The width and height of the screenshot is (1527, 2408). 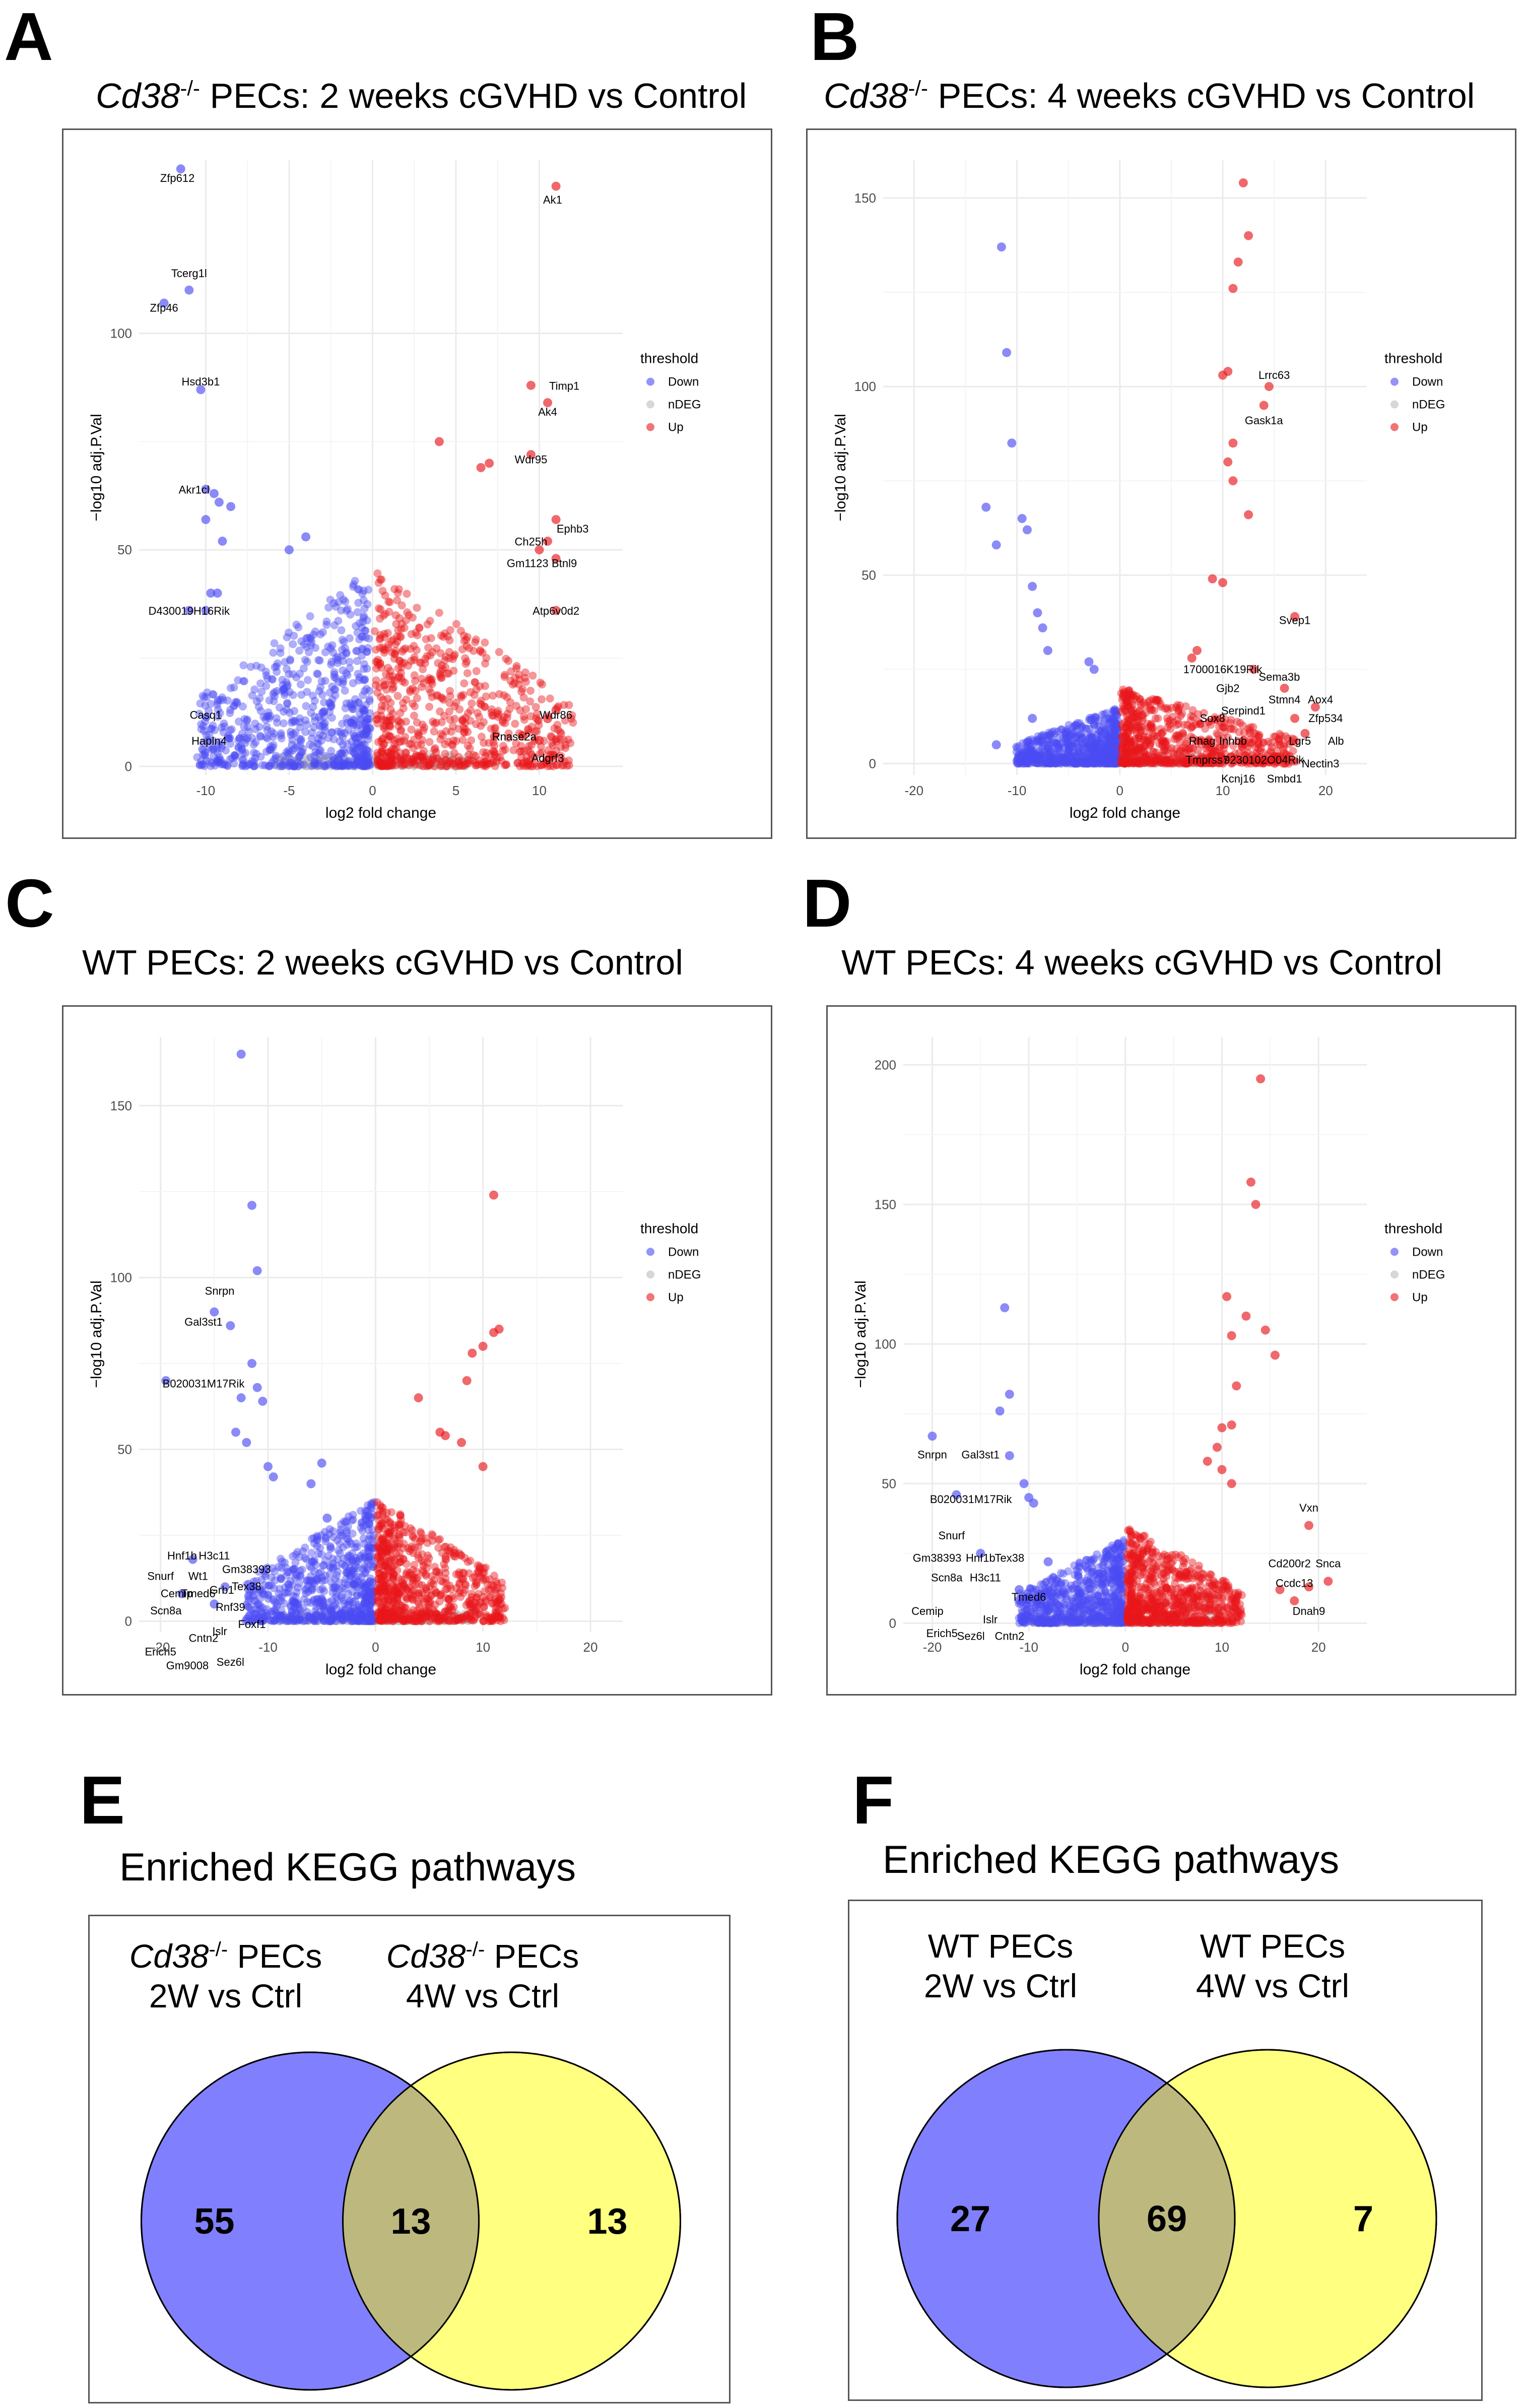 I want to click on gene-label: Rhag, so click(x=1202, y=741).